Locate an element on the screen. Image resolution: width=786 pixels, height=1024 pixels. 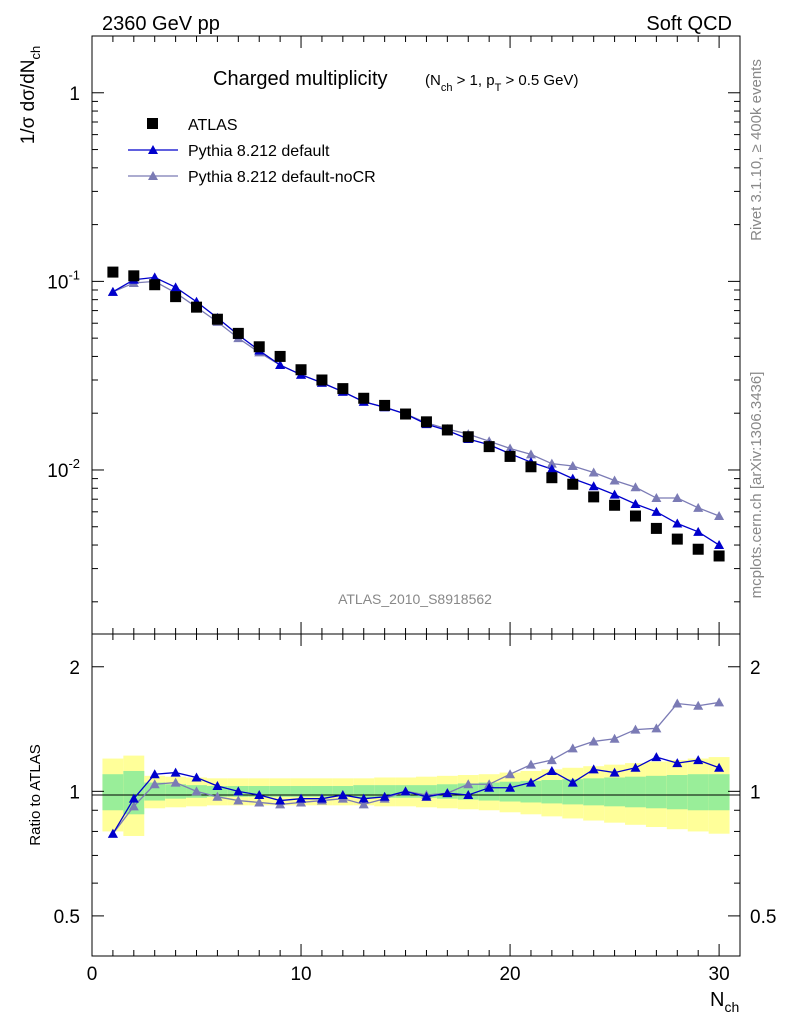
ratio-y-tick-label-left: 2 is located at coordinates (74, 668).